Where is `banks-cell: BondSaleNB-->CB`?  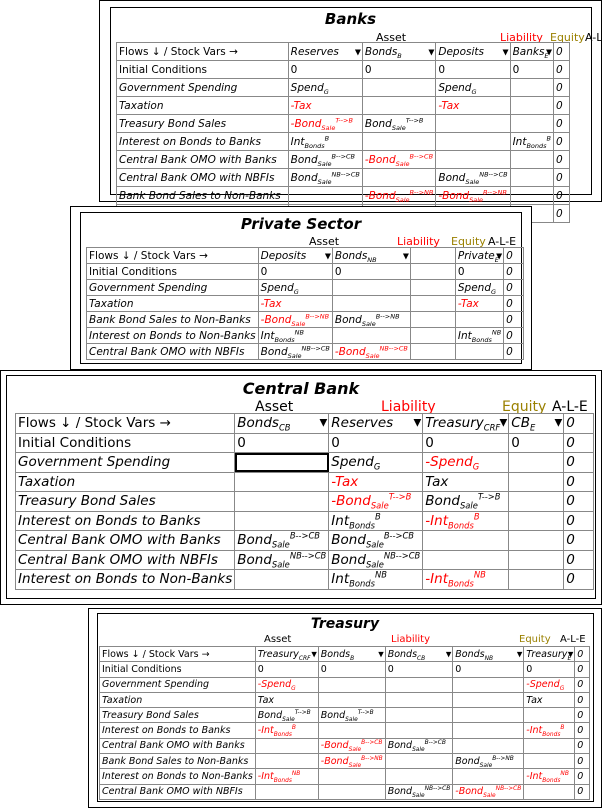 banks-cell: BondSaleNB-->CB is located at coordinates (473, 177).